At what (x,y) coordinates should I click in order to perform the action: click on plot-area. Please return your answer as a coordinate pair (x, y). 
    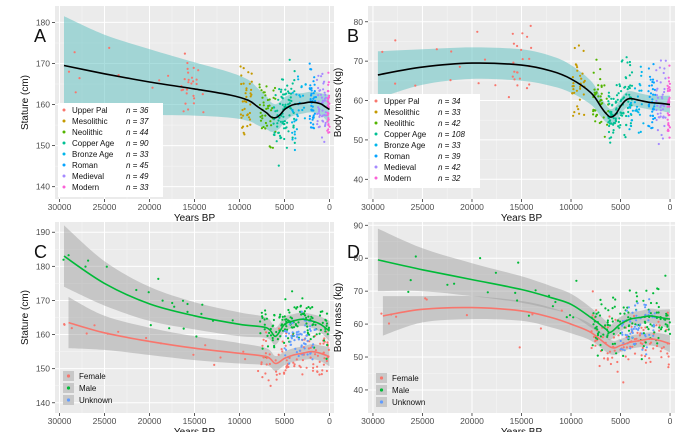
    Looking at the image, I should click on (196, 306).